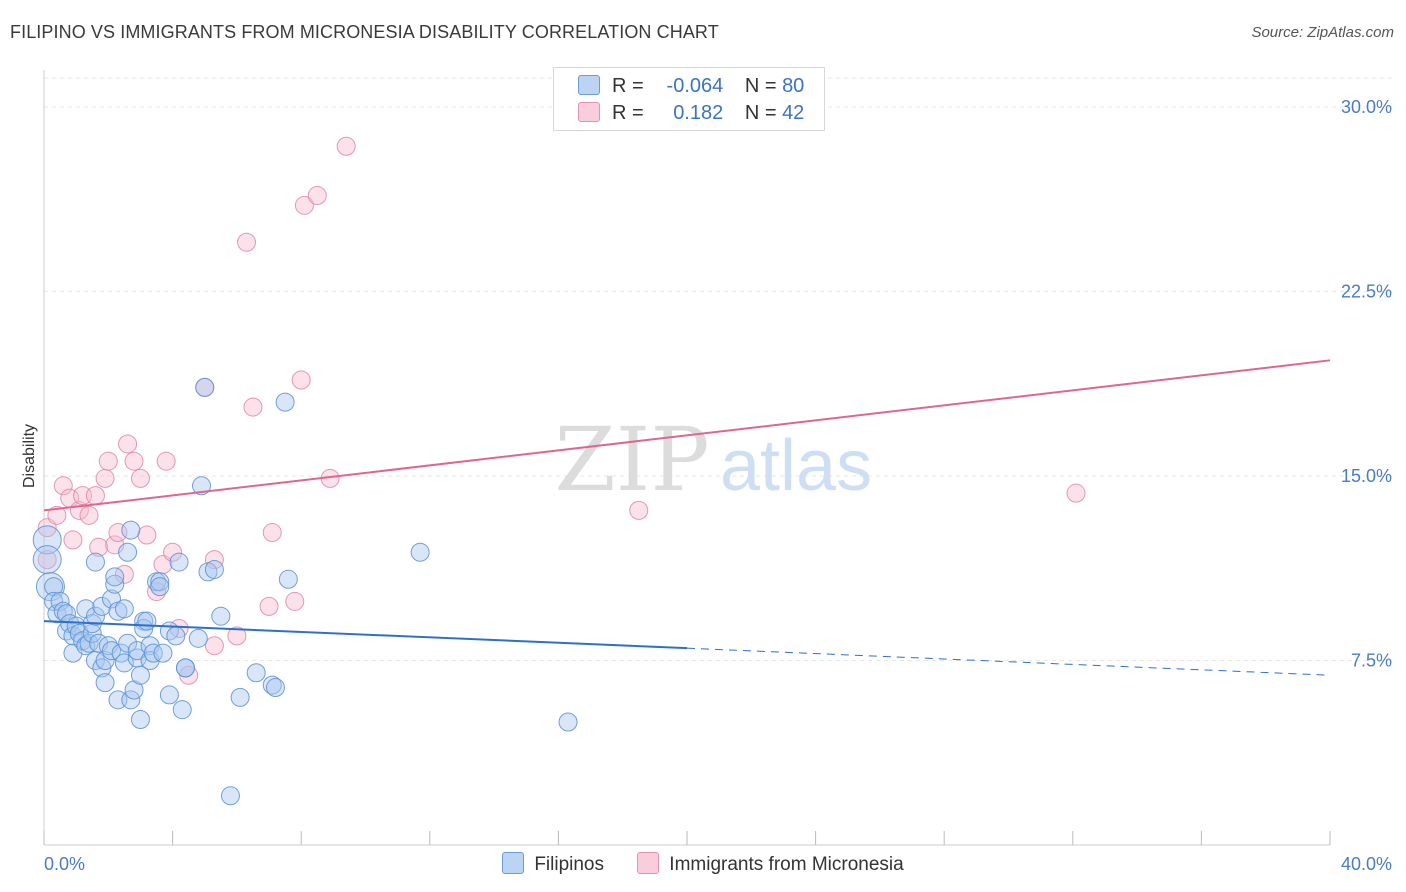 The height and width of the screenshot is (892, 1406). I want to click on legend-row-micronesia: R = 0.182 N = 42, so click(691, 114).